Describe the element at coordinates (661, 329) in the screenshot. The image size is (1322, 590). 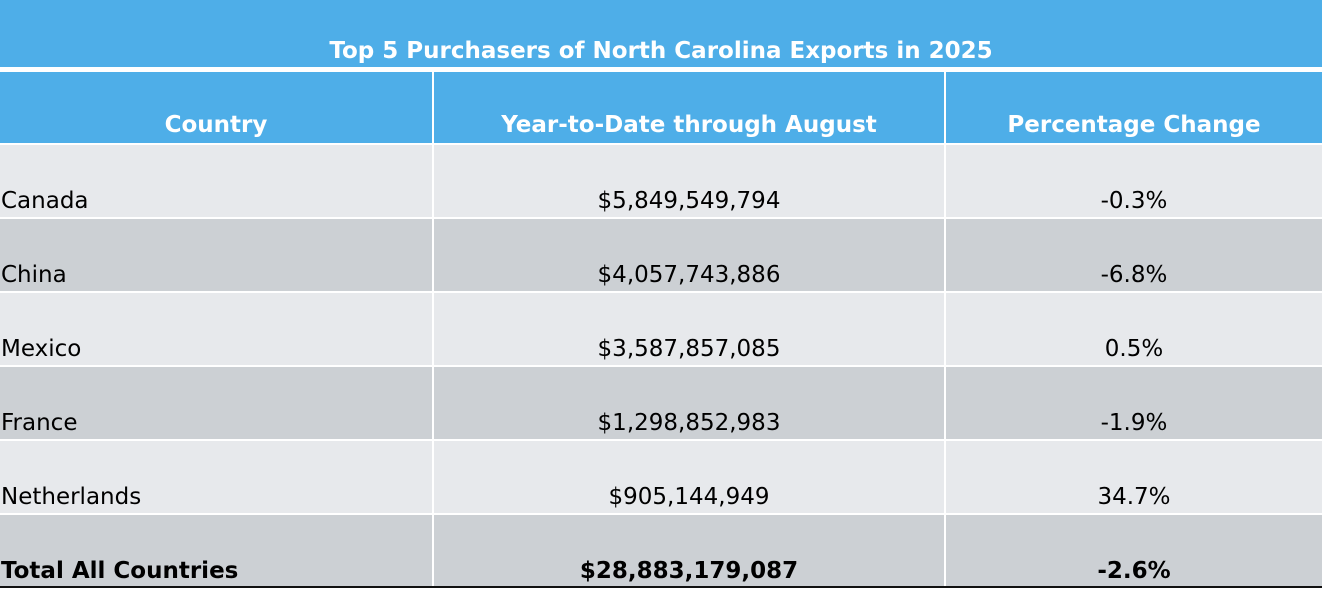
I see `table-row: Mexico $3,587,857,085 0.5%` at that location.